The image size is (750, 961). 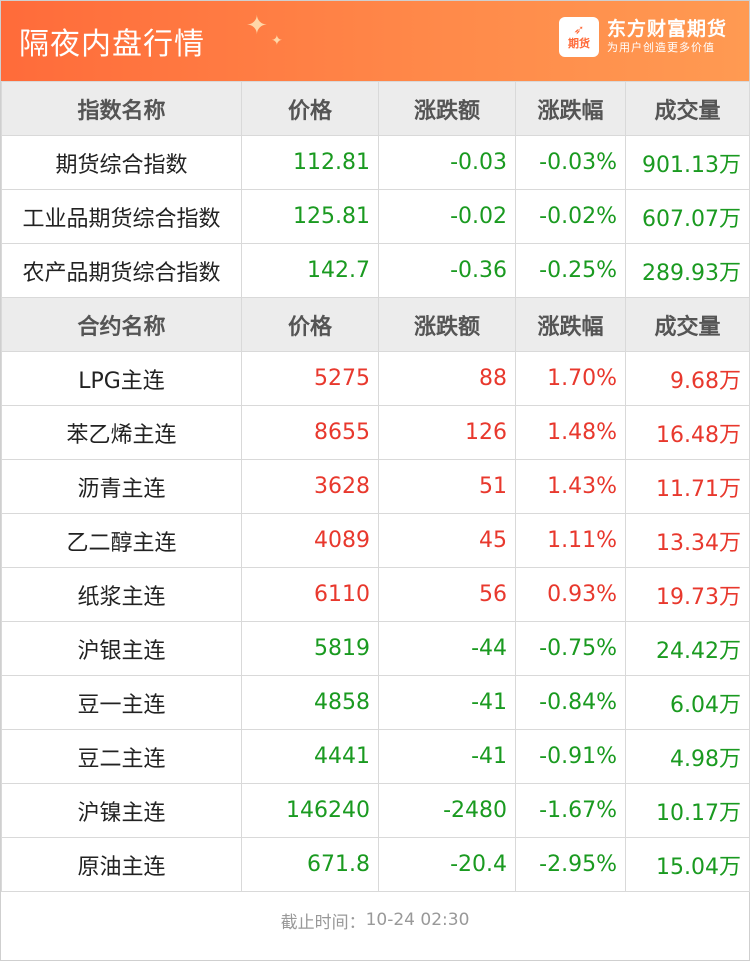 What do you see at coordinates (121, 378) in the screenshot?
I see `row-name: LPG主连` at bounding box center [121, 378].